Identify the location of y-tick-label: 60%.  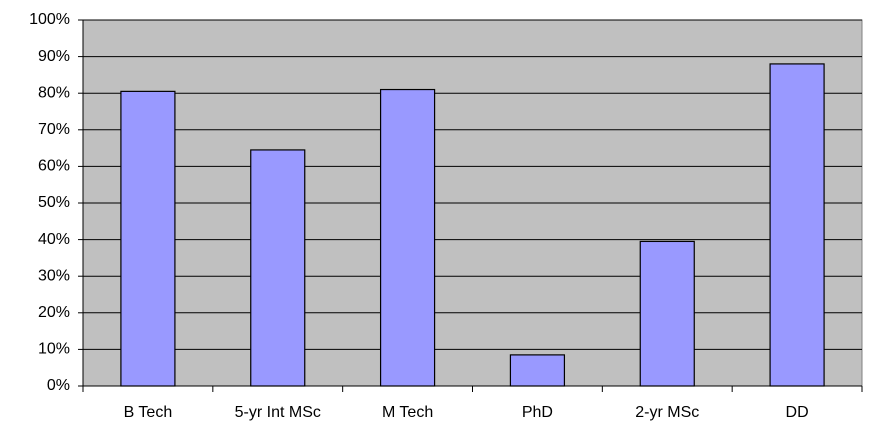
(54, 166).